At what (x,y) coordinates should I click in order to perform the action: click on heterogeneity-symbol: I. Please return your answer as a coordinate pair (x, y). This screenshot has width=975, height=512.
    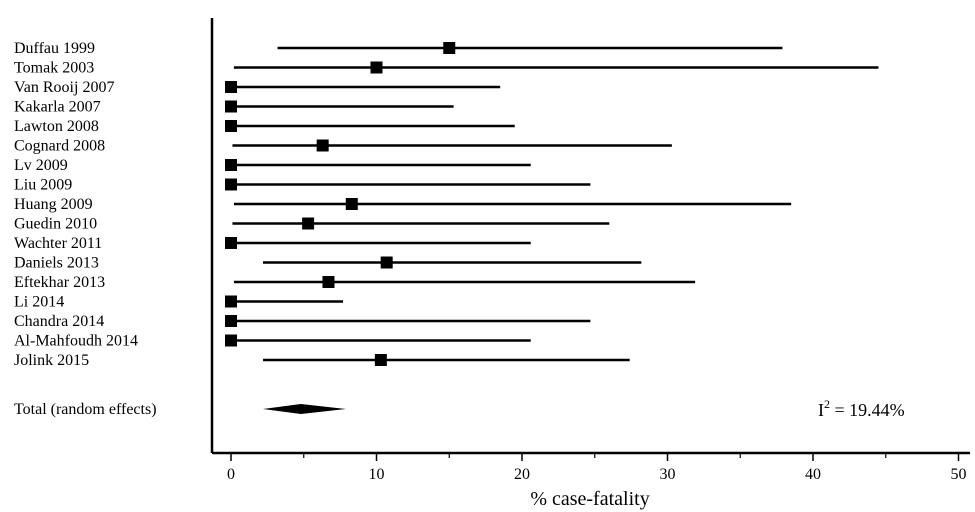
    Looking at the image, I should click on (821, 410).